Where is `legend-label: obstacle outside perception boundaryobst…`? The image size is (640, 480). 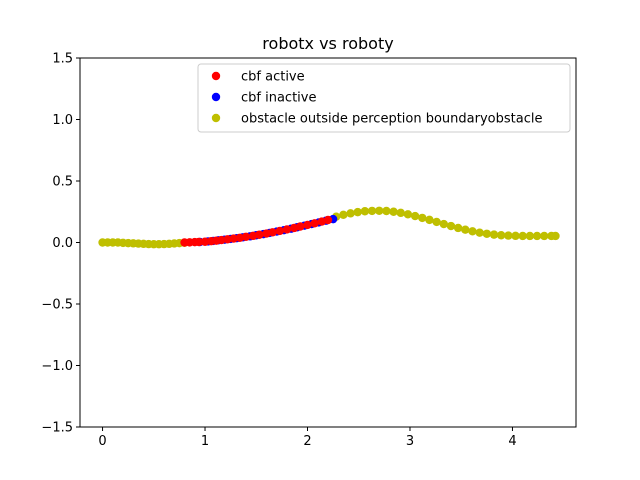
legend-label: obstacle outside perception boundaryobst… is located at coordinates (391, 119).